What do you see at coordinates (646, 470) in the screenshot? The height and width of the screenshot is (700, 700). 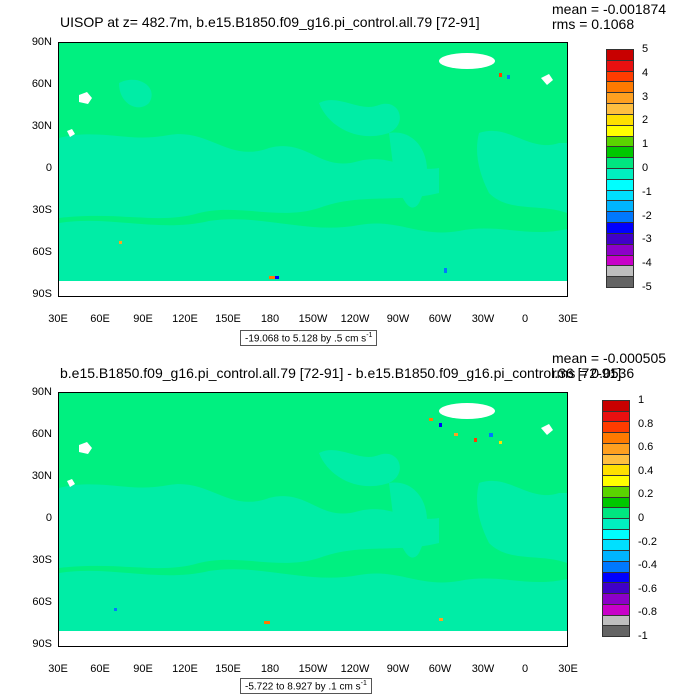 I see `colorbar-tick-label: 0.4` at bounding box center [646, 470].